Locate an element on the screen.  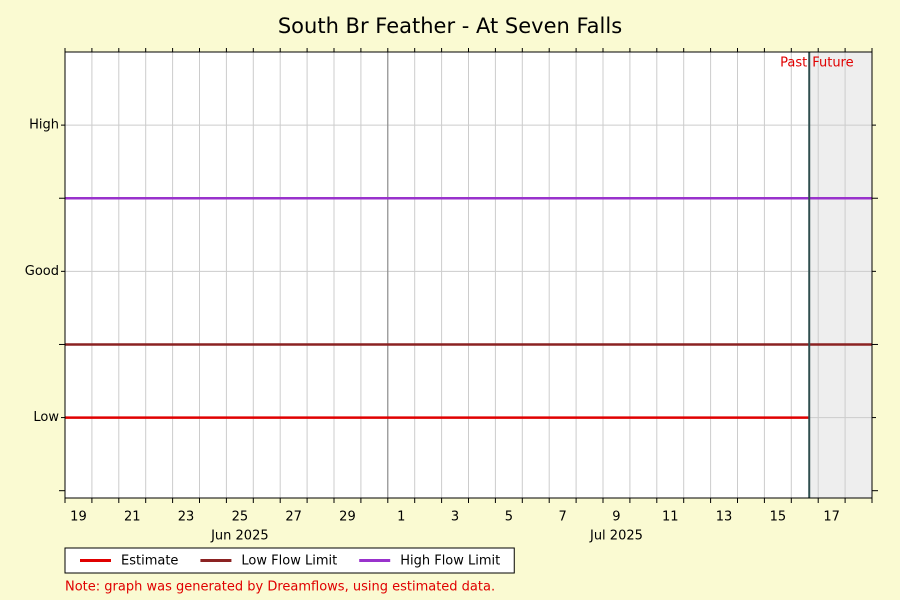
legend-label: High Flow Limit is located at coordinates (450, 561).